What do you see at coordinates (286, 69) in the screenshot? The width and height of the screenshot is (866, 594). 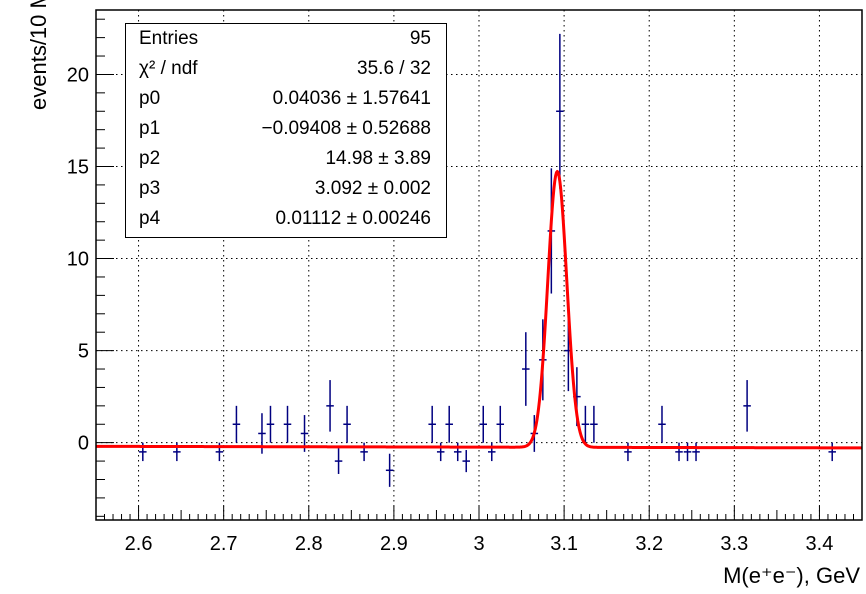 I see `stats-row: χ² / ndf 35.6 / 32` at bounding box center [286, 69].